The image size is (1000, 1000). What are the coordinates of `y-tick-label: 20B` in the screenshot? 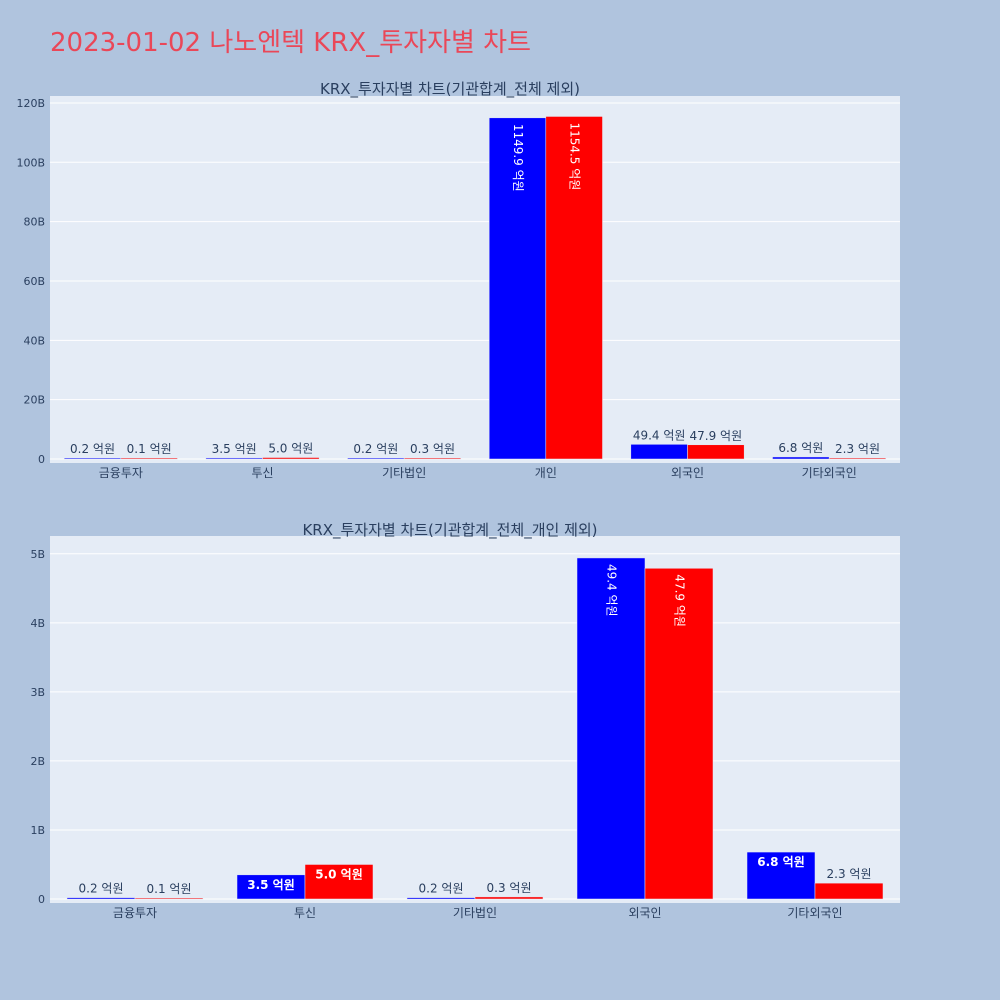 It's located at (34, 400).